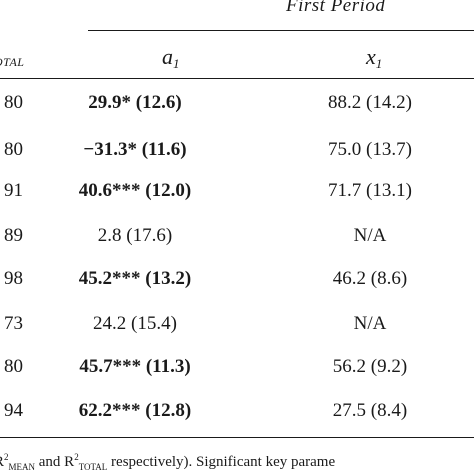 This screenshot has width=474, height=474. What do you see at coordinates (370, 278) in the screenshot?
I see `cell-x1: 46.2 (8.6)` at bounding box center [370, 278].